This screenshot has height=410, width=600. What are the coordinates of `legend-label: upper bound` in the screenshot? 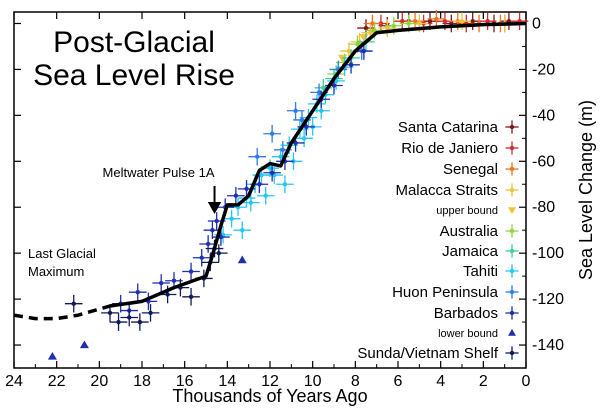 It's located at (467, 211).